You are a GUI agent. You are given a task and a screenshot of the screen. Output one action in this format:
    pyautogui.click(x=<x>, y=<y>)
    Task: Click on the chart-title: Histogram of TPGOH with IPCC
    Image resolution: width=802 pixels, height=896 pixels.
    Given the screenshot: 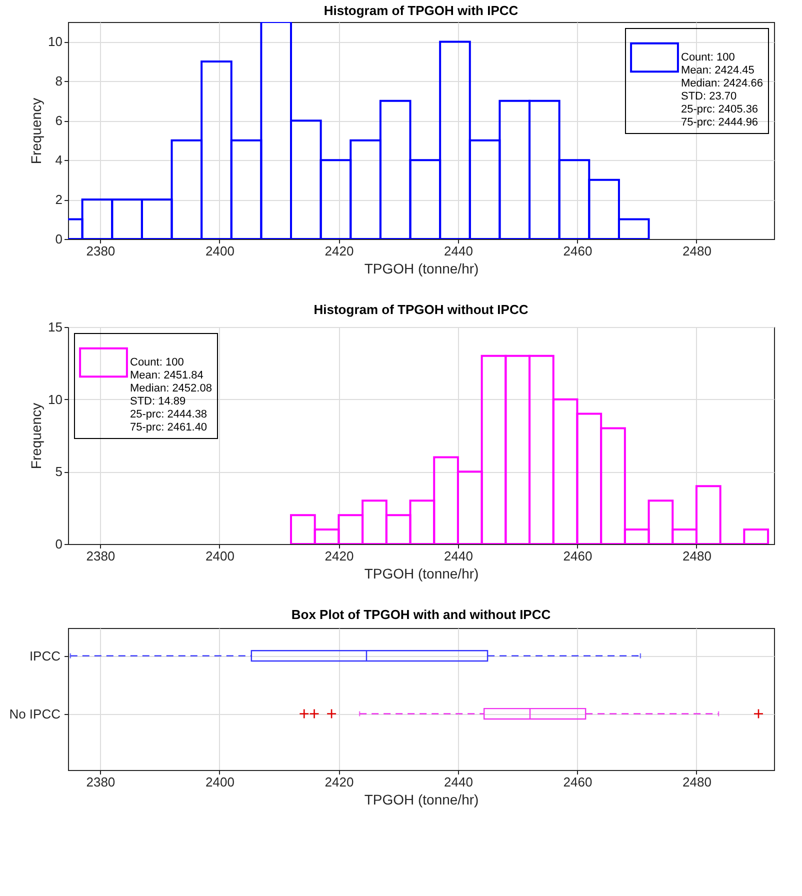 What is the action you would take?
    pyautogui.click(x=421, y=10)
    